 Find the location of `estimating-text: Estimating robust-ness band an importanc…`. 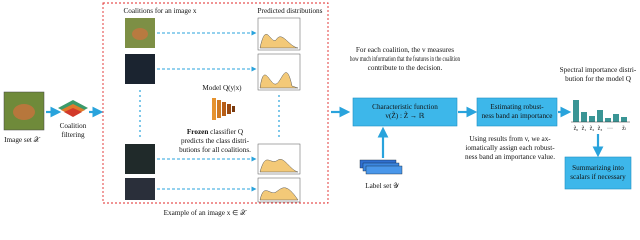

estimating-text: Estimating robust-ness band an importanc… is located at coordinates (517, 111).